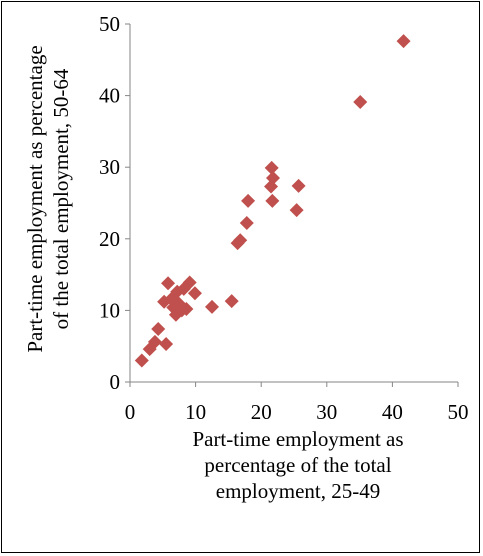 Image resolution: width=483 pixels, height=556 pixels. Describe the element at coordinates (109, 24) in the screenshot. I see `y-tick-label: 50` at that location.